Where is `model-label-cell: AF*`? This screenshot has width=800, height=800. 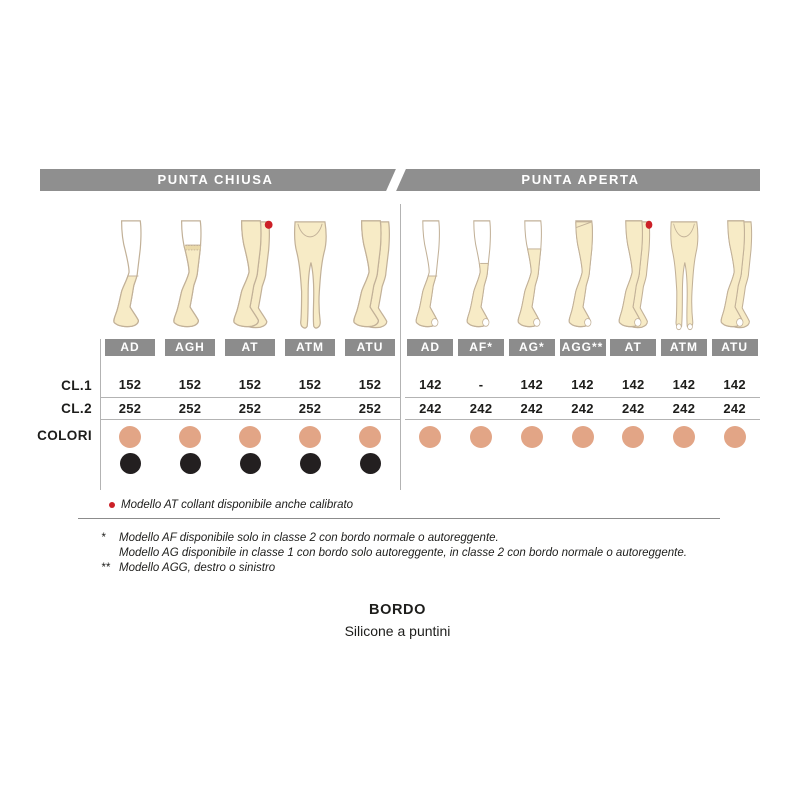 model-label-cell: AF* is located at coordinates (481, 347).